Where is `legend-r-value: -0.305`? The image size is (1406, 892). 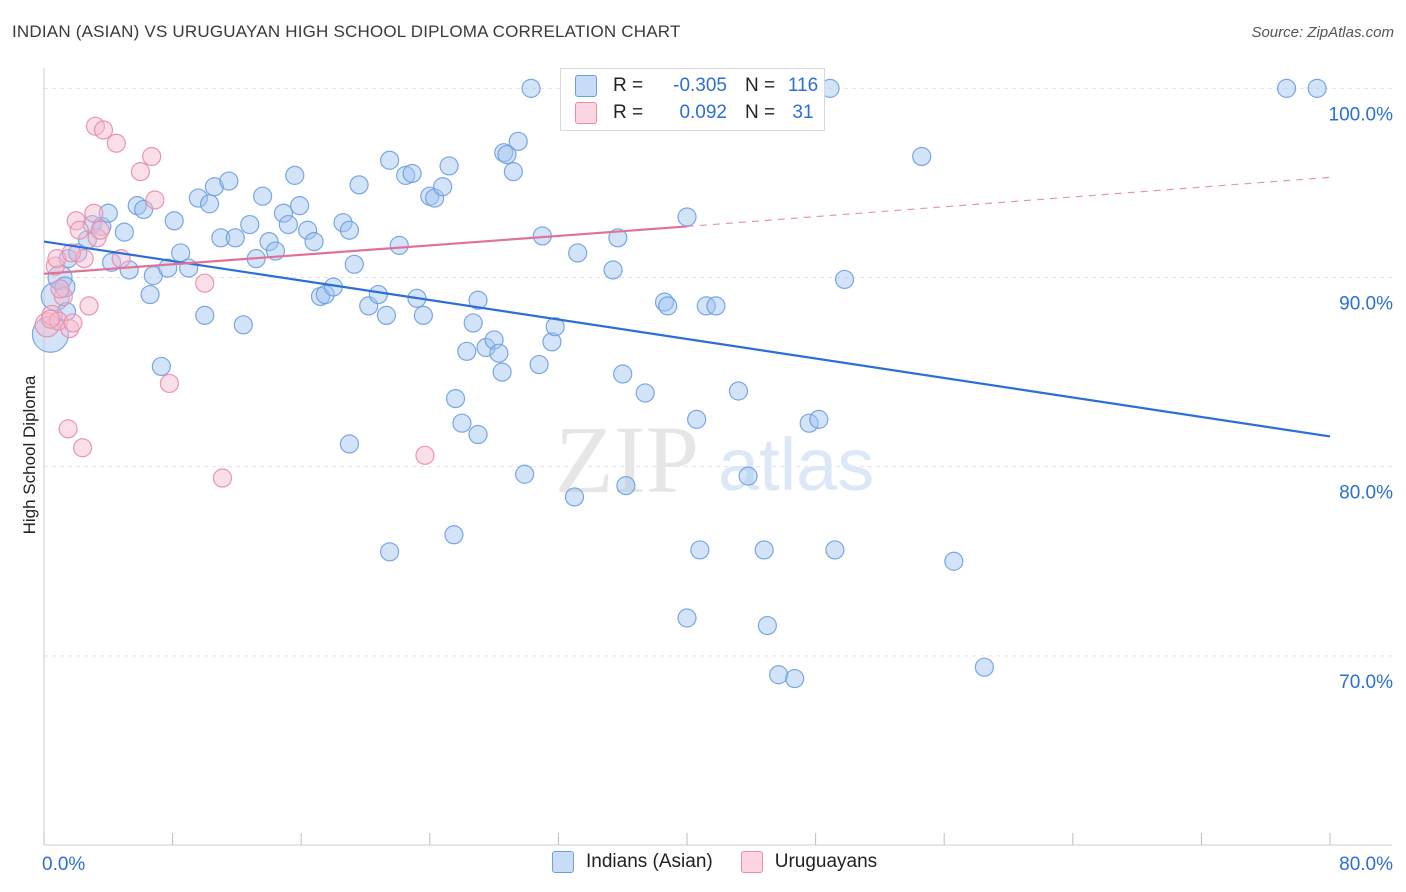 legend-r-value: -0.305 is located at coordinates (700, 85).